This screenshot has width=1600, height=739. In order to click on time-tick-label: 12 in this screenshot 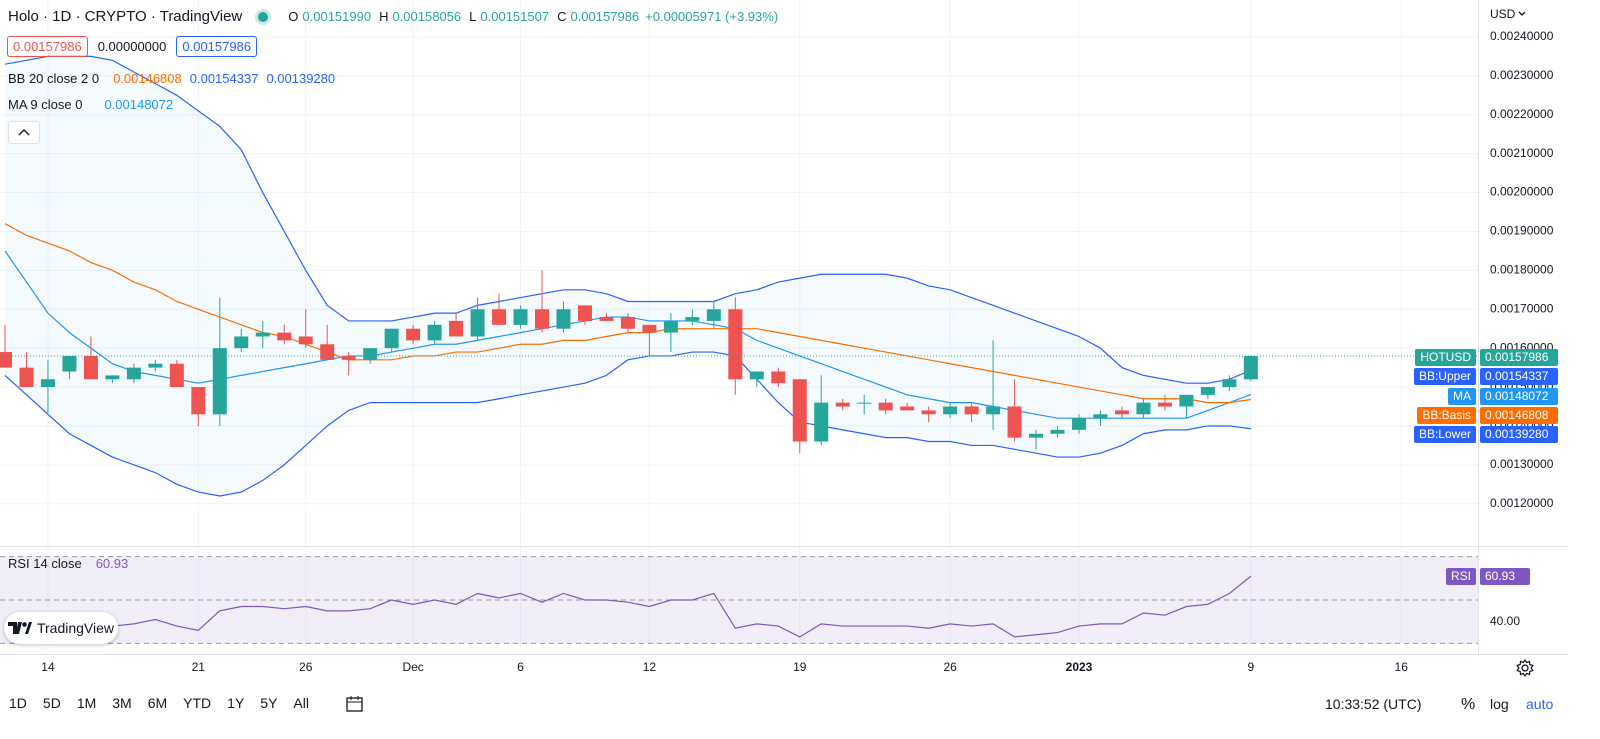, I will do `click(650, 667)`.